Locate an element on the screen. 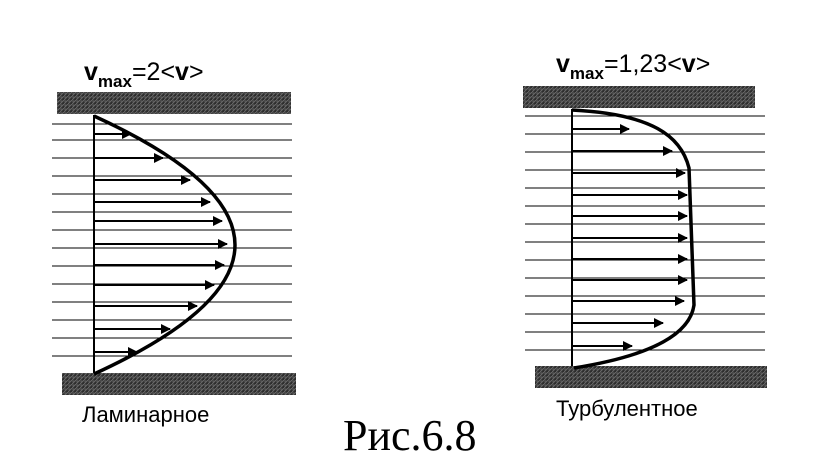  laminar-velocity-profile-curve is located at coordinates (165, 245).